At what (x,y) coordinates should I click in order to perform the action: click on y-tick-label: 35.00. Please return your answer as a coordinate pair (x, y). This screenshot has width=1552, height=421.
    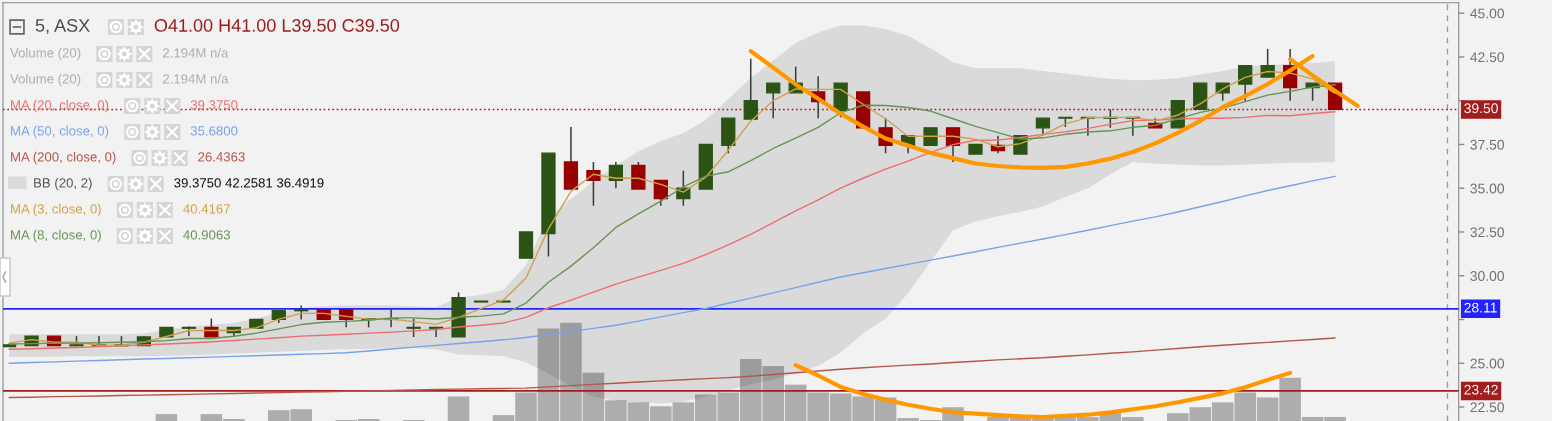
    Looking at the image, I should click on (1487, 188).